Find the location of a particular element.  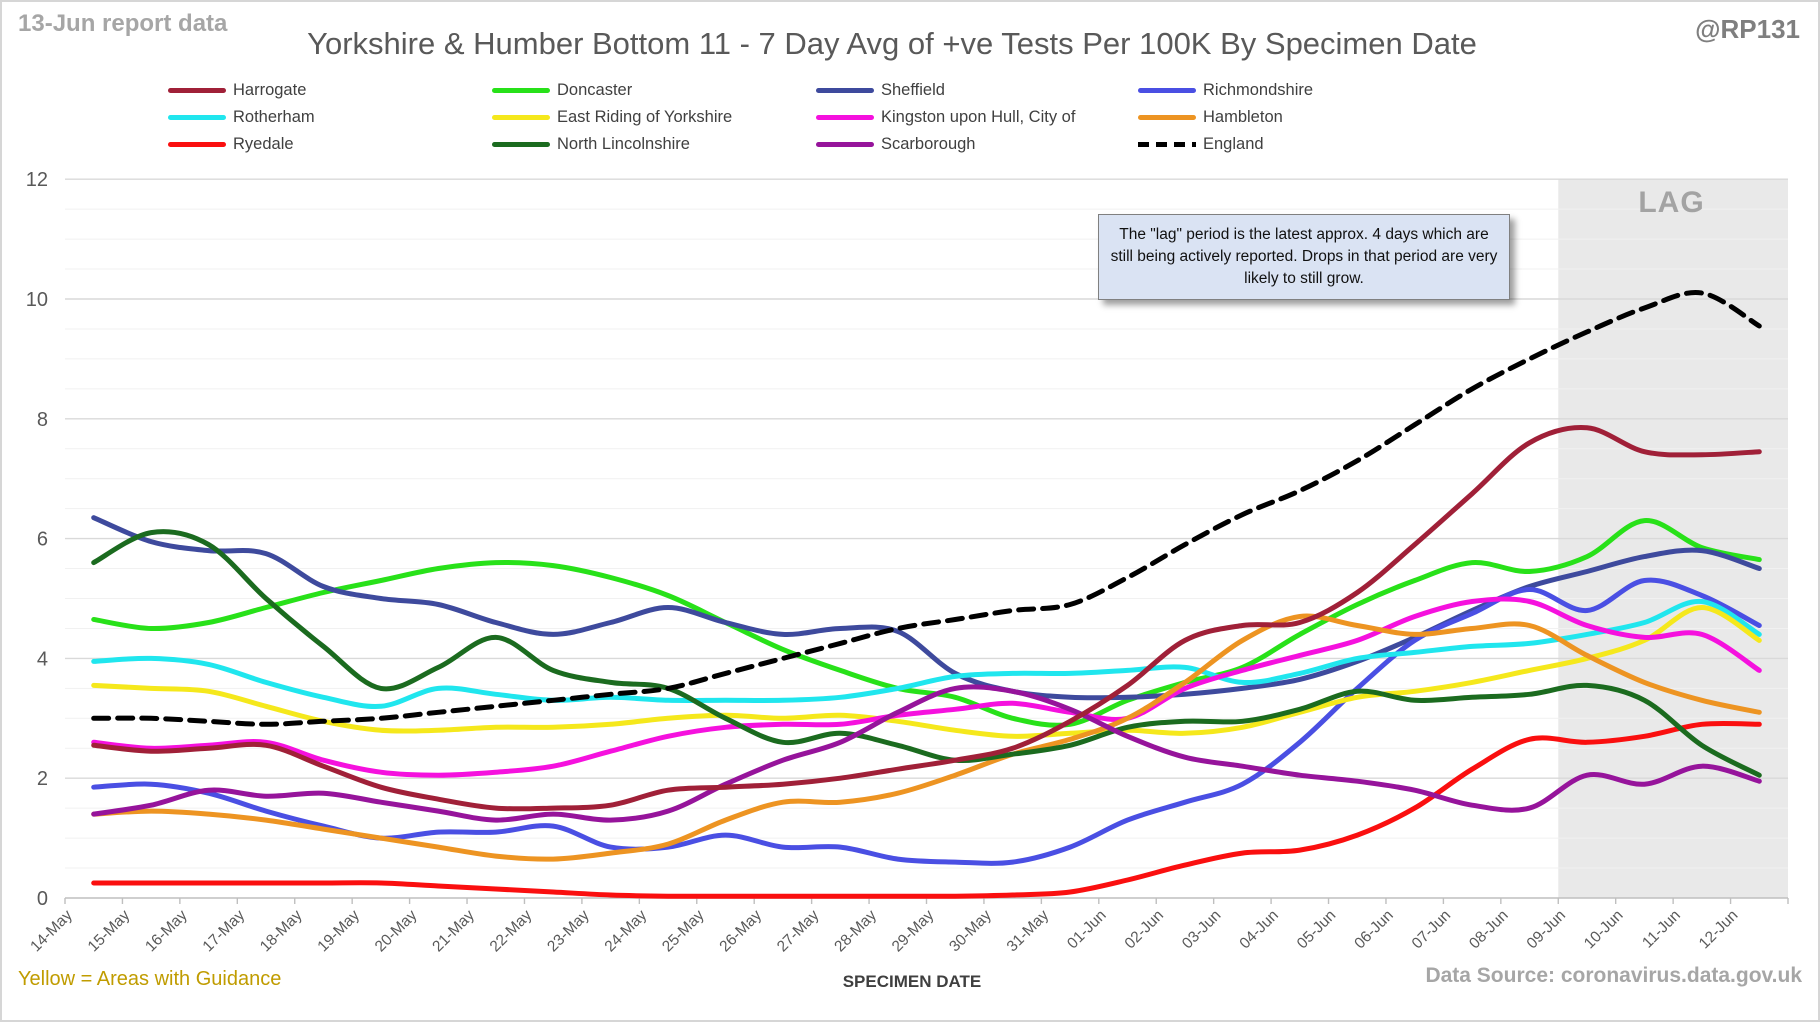

legend-item-harrogate: Harrogate is located at coordinates (237, 90).